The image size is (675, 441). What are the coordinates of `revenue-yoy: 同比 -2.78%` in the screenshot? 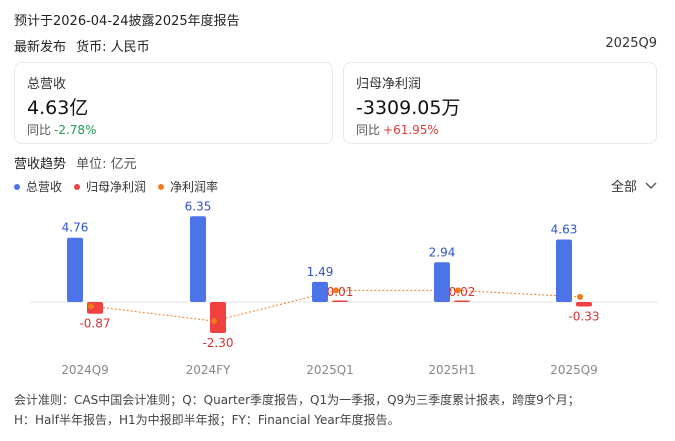 It's located at (61, 129).